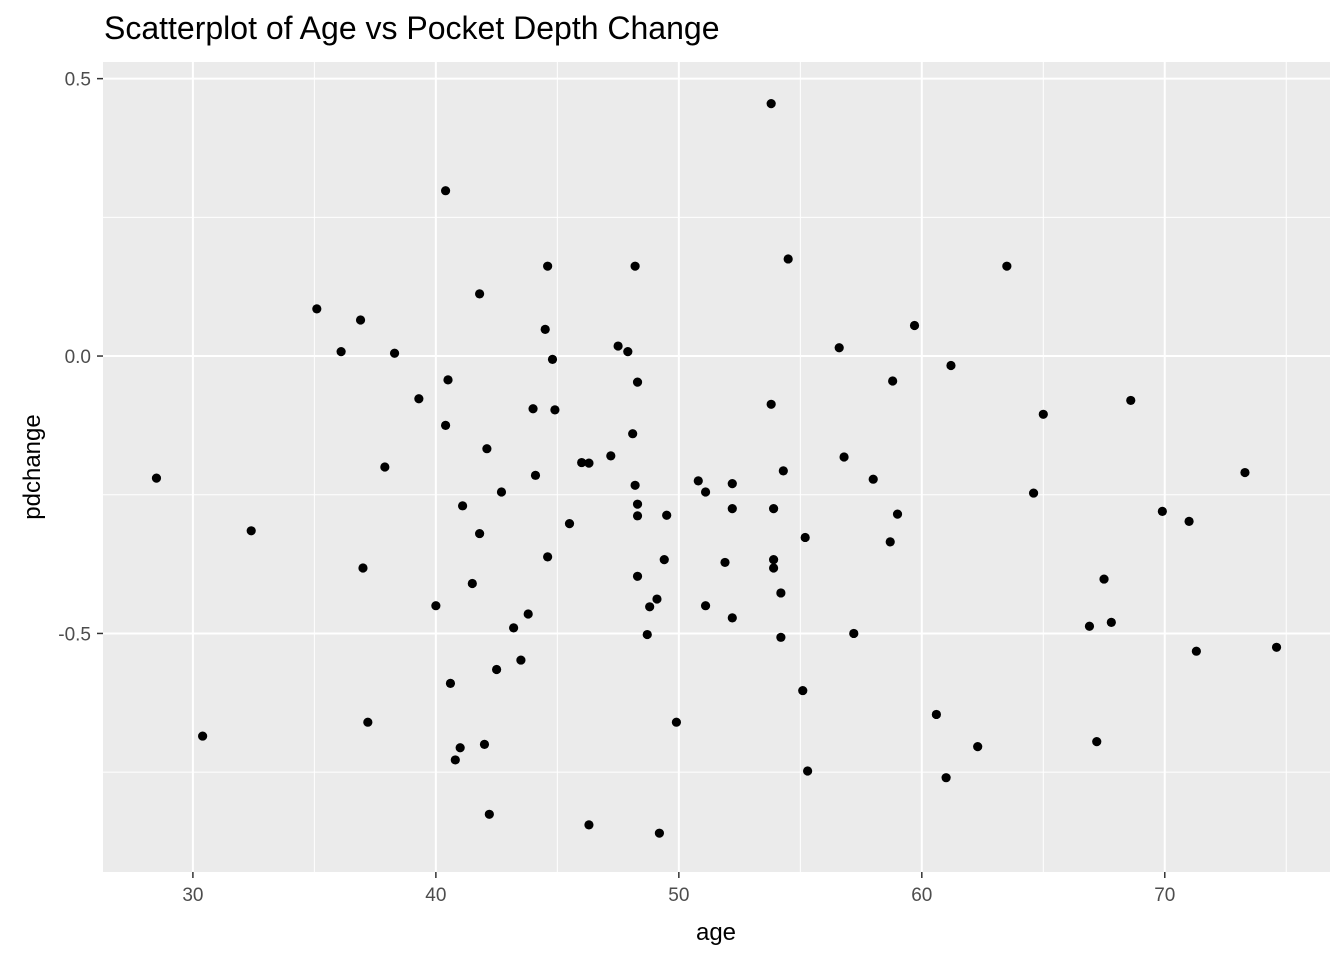  Describe the element at coordinates (716, 932) in the screenshot. I see `x-axis-title: age` at that location.